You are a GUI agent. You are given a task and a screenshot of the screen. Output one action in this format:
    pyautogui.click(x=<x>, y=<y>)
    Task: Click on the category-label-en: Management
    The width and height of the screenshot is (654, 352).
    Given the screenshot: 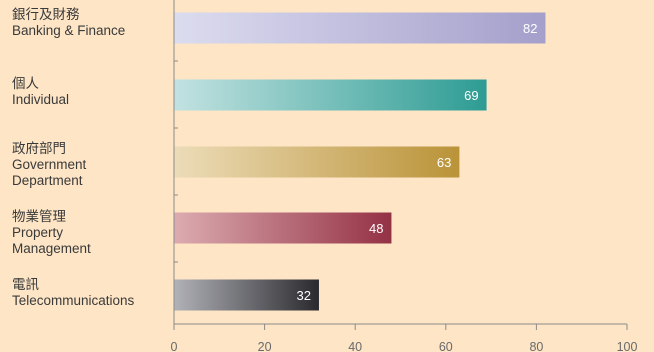 What is the action you would take?
    pyautogui.click(x=51, y=248)
    